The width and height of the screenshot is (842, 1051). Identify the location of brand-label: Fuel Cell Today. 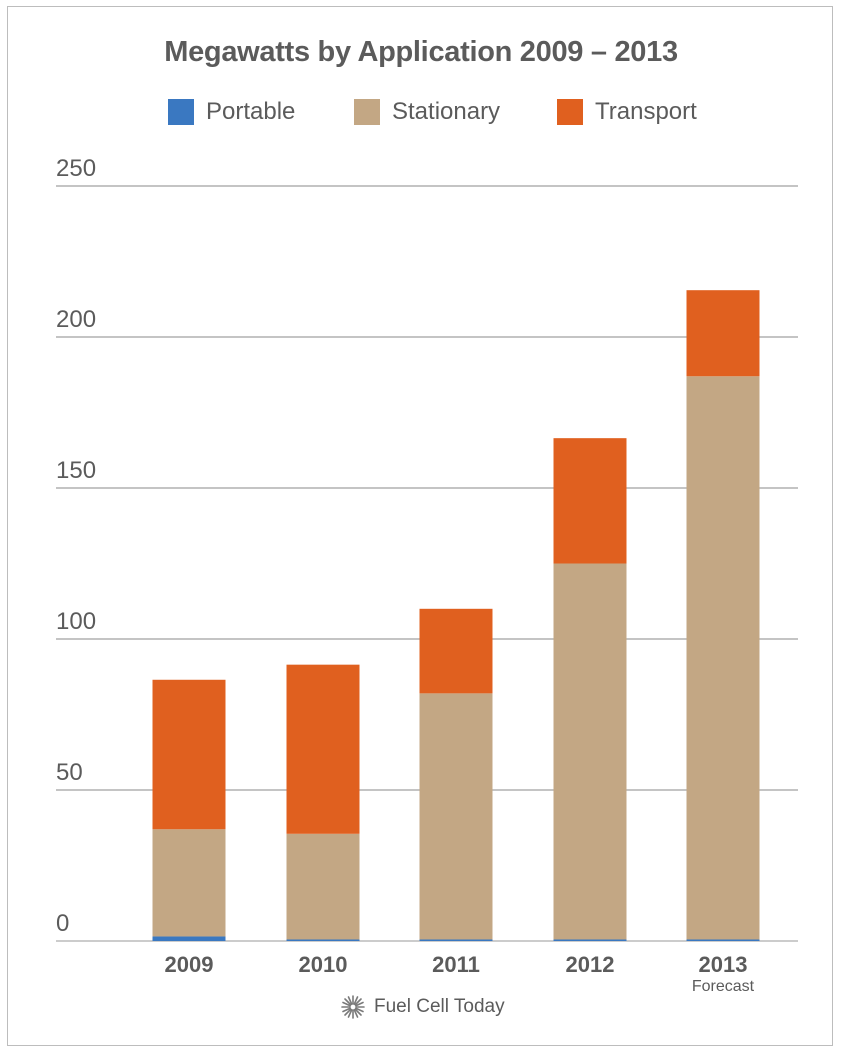
(439, 1006).